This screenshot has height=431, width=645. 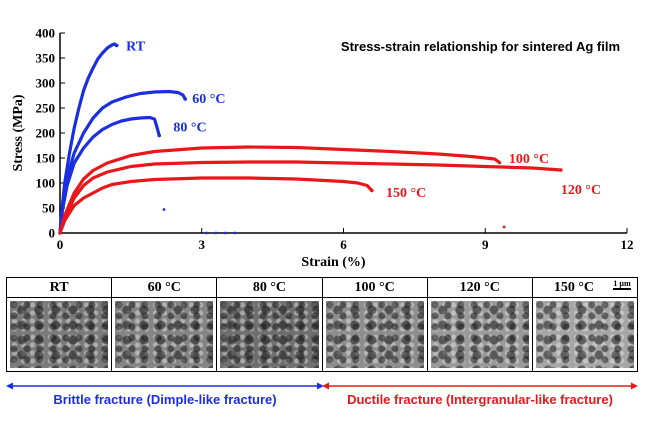 I want to click on y-tick-label: 200, so click(x=46, y=133).